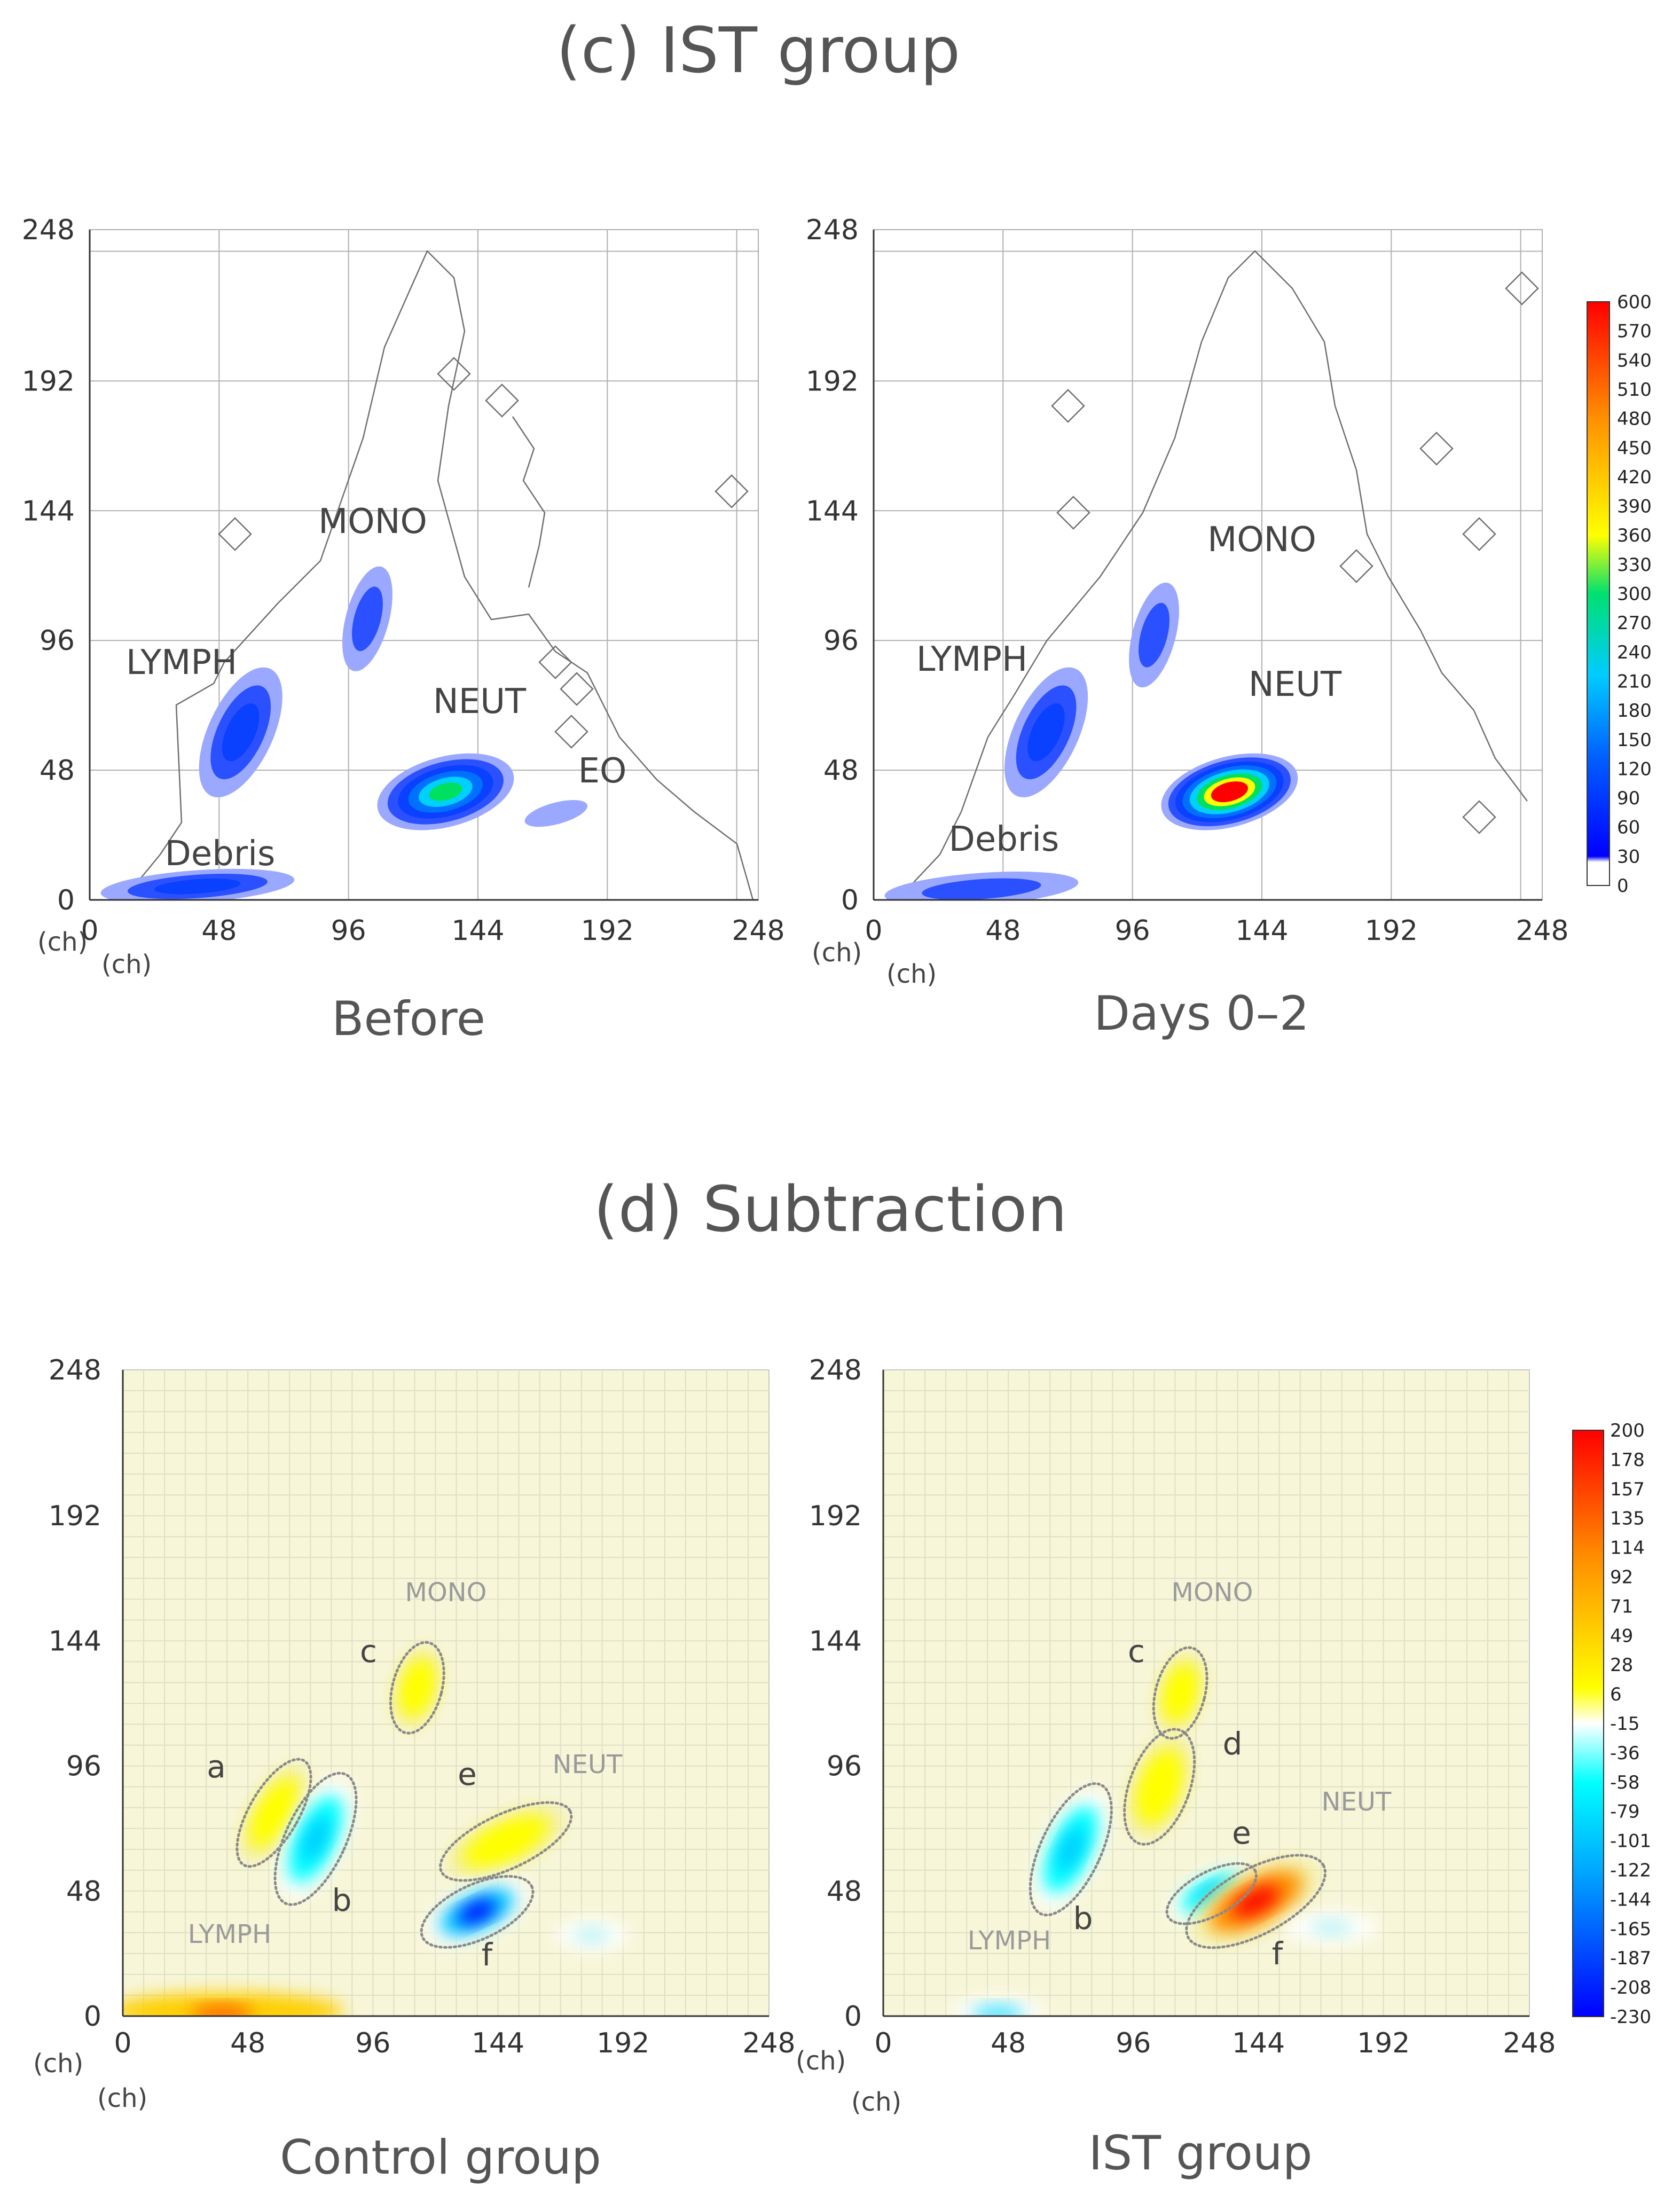 The height and width of the screenshot is (2195, 1680). What do you see at coordinates (1071, 1849) in the screenshot?
I see `region-b-fill` at bounding box center [1071, 1849].